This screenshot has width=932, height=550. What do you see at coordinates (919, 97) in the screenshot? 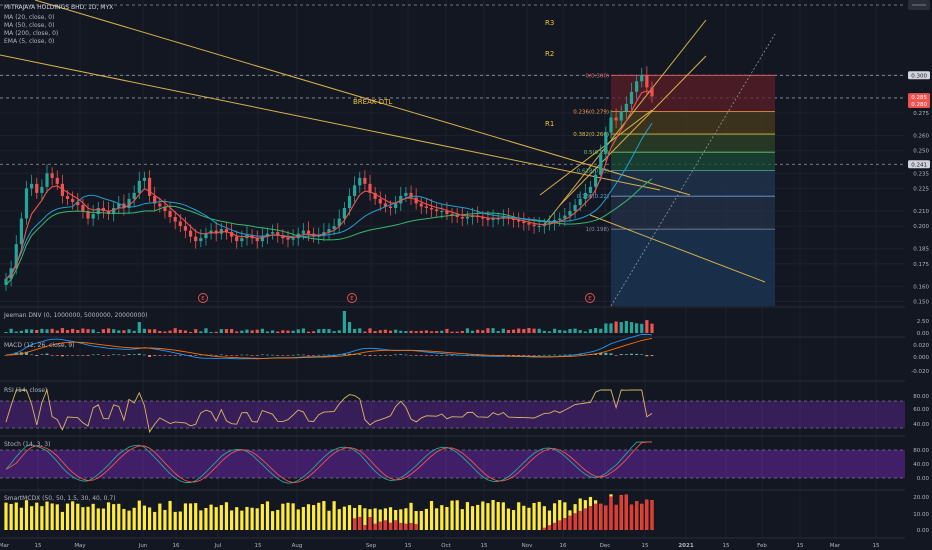
I see `price-badge` at bounding box center [919, 97].